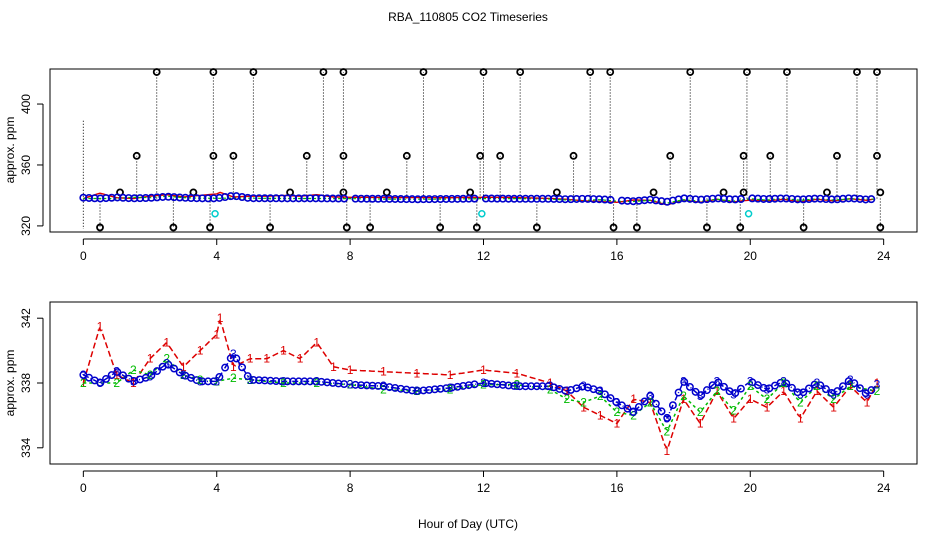 This screenshot has width=936, height=540. I want to click on bottom-x-tick-label: 0, so click(83, 488).